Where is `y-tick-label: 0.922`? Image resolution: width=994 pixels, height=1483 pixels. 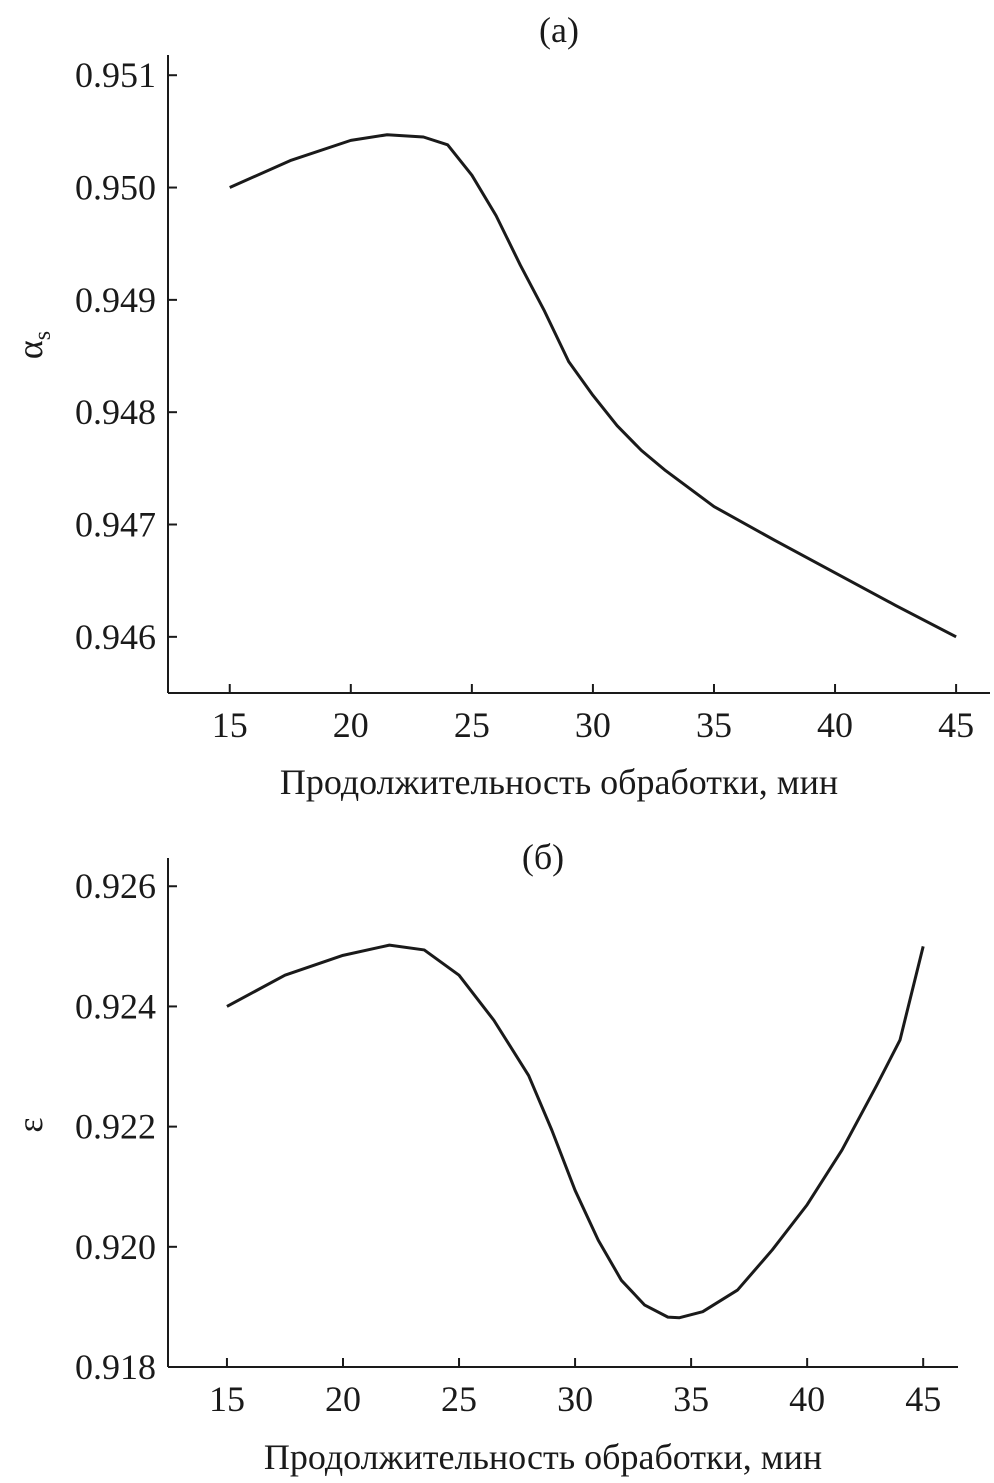
y-tick-label: 0.922 is located at coordinates (115, 1127).